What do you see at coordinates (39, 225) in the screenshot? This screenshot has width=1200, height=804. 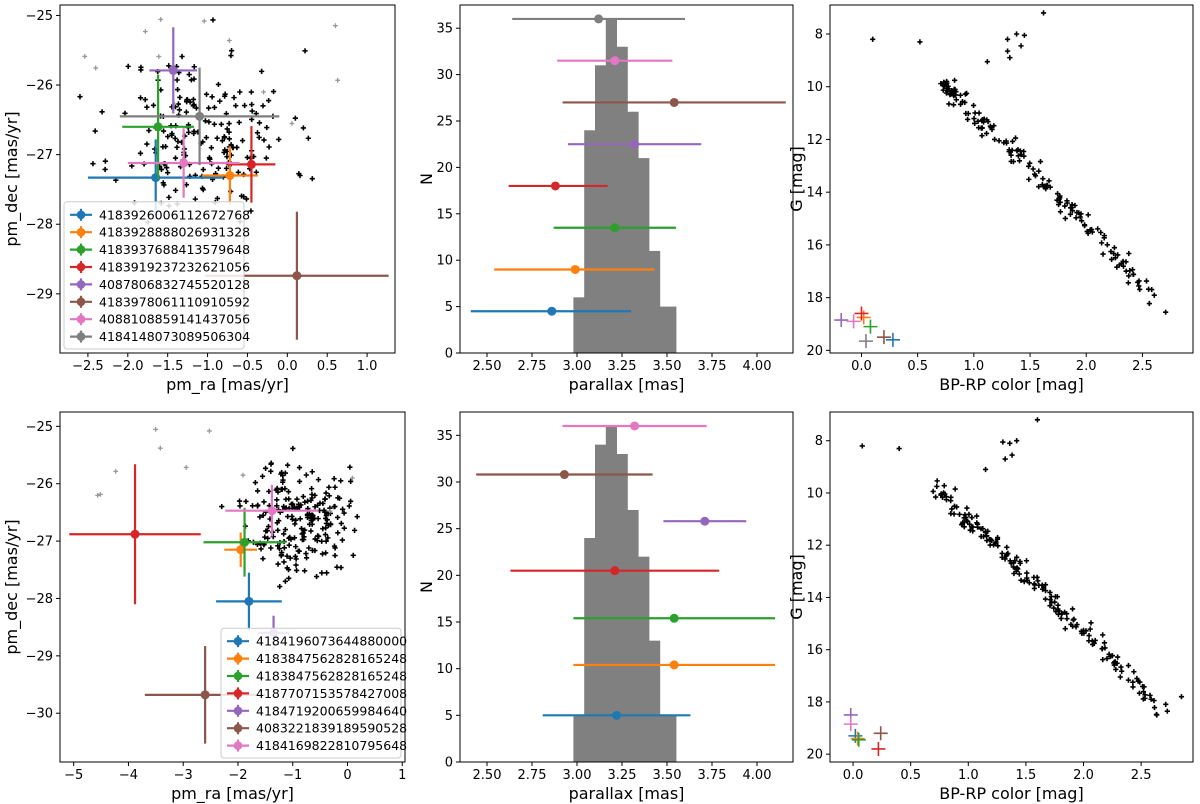 I see `y-tick-label: −28` at bounding box center [39, 225].